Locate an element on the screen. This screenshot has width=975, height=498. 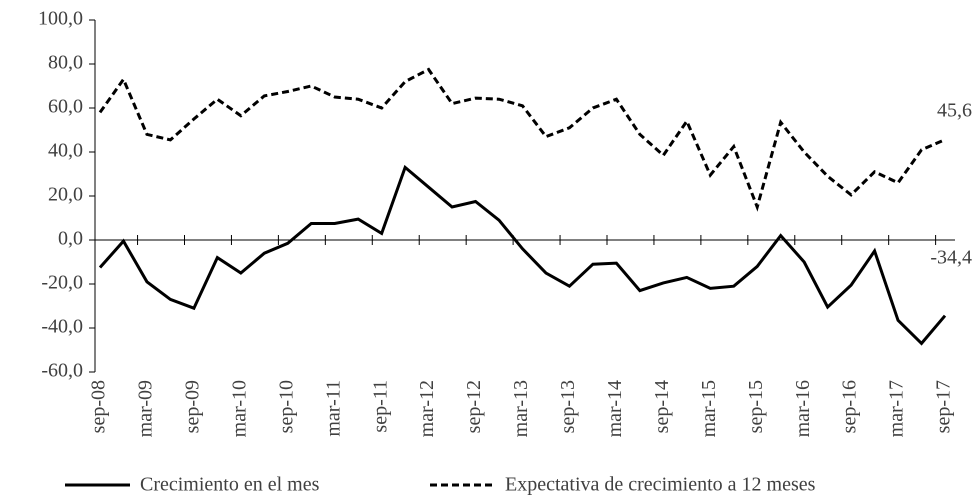
x-tick-label: mar-16 is located at coordinates (803, 408).